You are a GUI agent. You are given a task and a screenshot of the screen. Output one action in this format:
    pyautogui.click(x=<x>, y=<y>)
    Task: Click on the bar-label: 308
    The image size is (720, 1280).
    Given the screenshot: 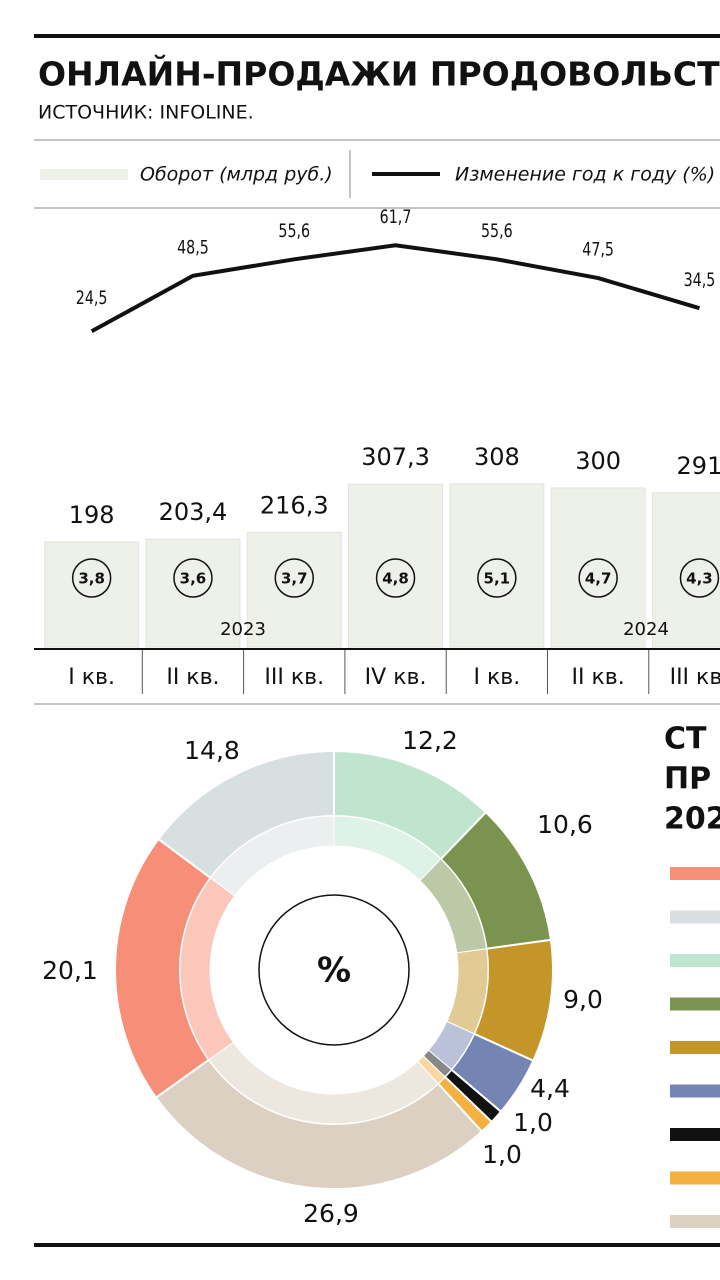 What is the action you would take?
    pyautogui.click(x=497, y=457)
    